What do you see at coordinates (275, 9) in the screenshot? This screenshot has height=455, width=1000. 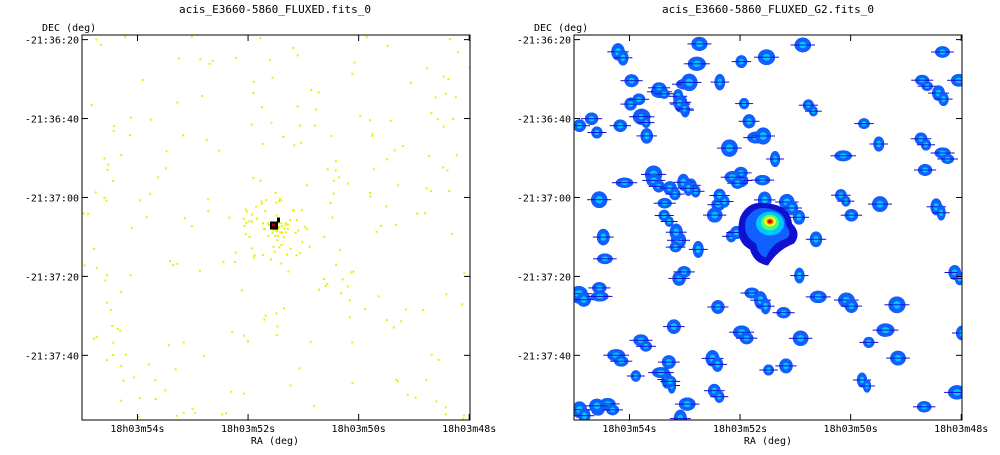 I see `chart-title: acis_E3660-5860_FLUXED.fits_0` at bounding box center [275, 9].